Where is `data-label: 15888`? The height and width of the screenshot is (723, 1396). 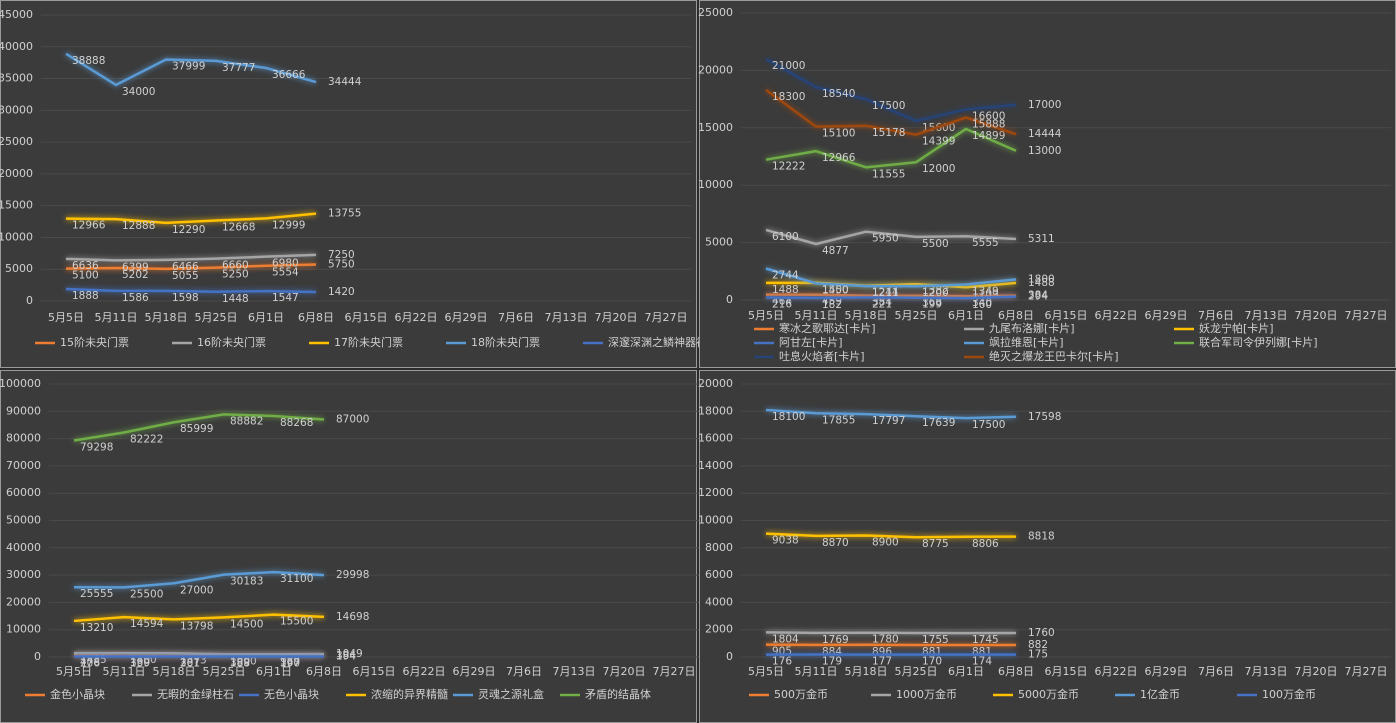 data-label: 15888 is located at coordinates (988, 125).